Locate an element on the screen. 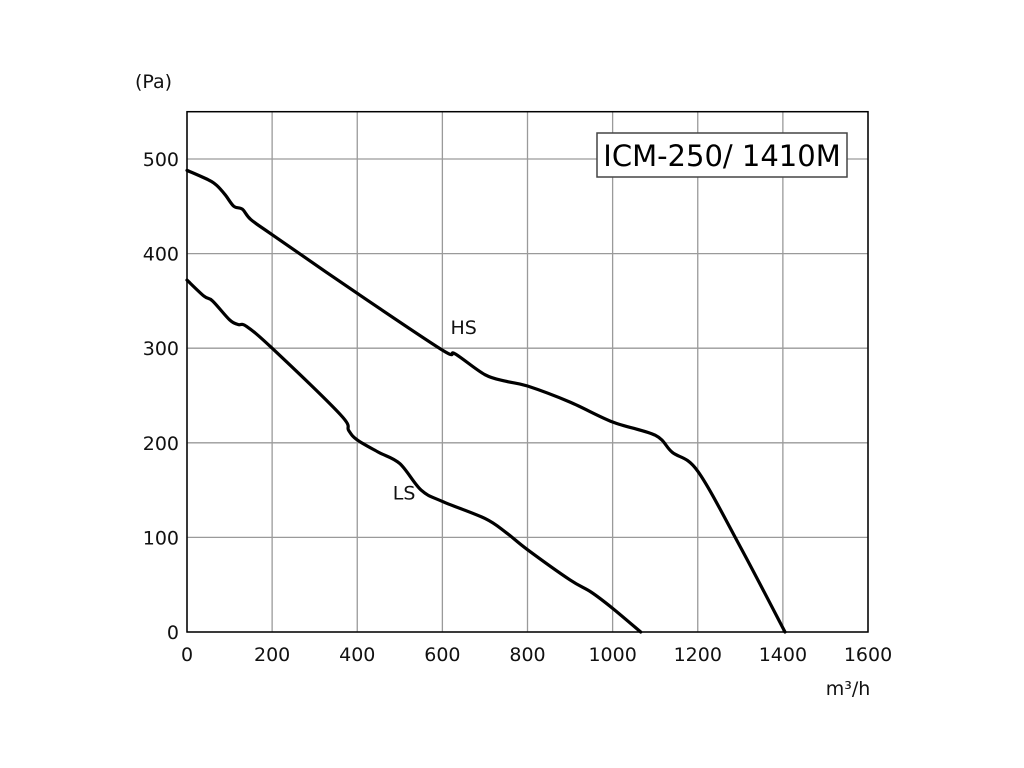  x-tick-labels: 0 200 400 600 800 1000 1200 1400 1600 is located at coordinates (536, 655).